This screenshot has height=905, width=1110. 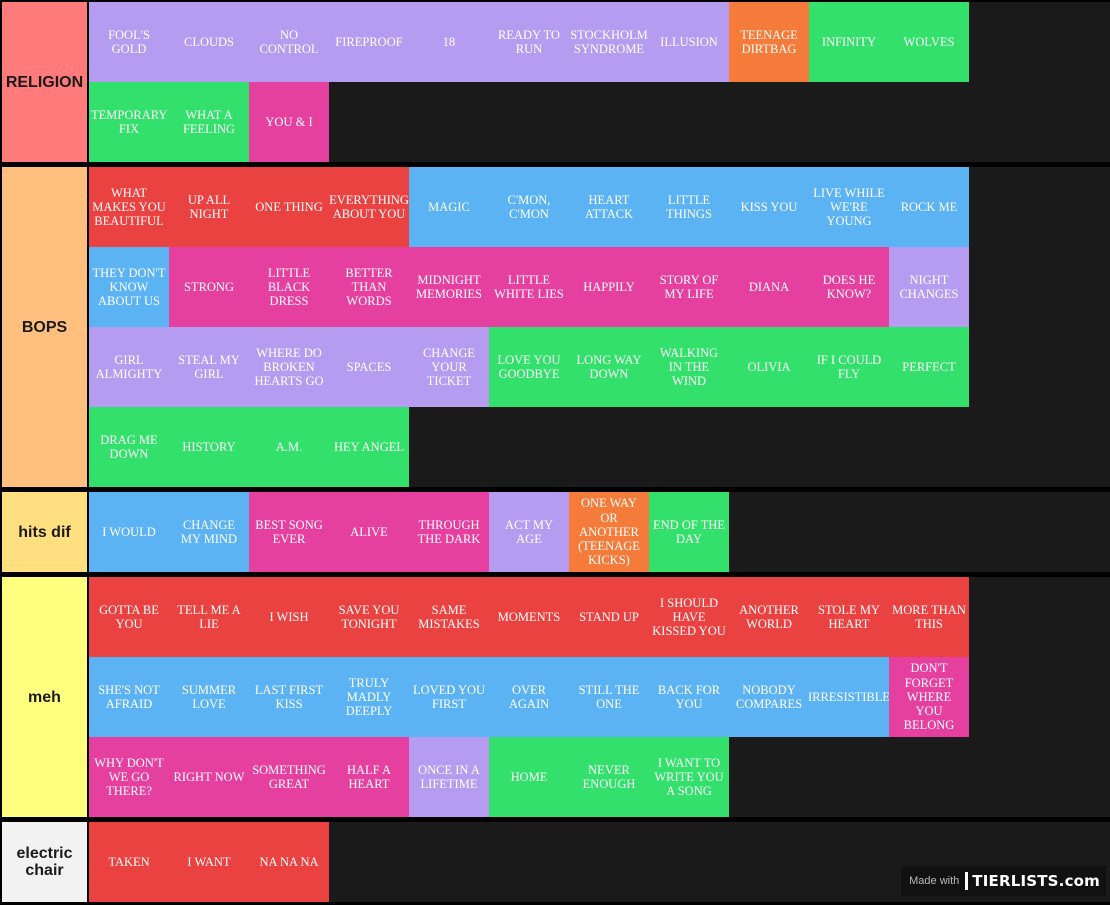 What do you see at coordinates (929, 207) in the screenshot?
I see `tier-item-tile: ROCK ME` at bounding box center [929, 207].